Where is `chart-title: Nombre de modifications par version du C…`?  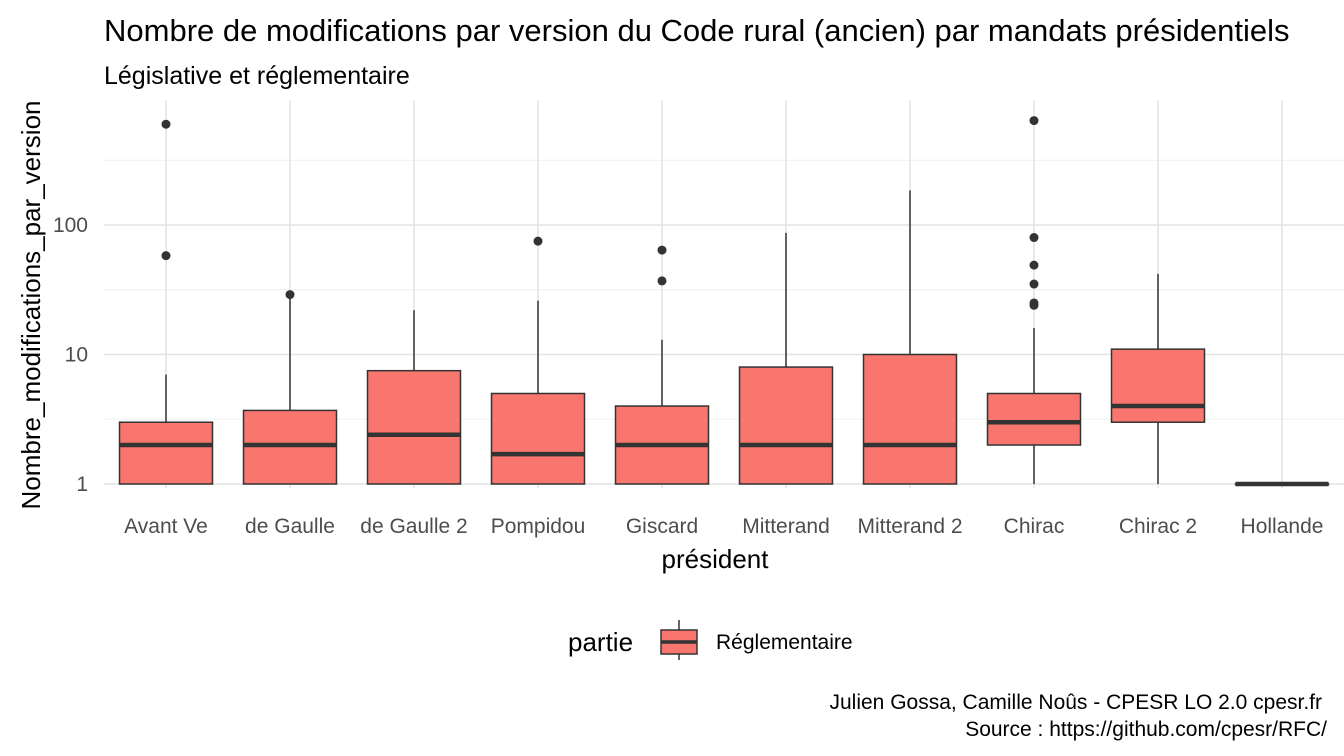 chart-title: Nombre de modifications par version du C… is located at coordinates (696, 30).